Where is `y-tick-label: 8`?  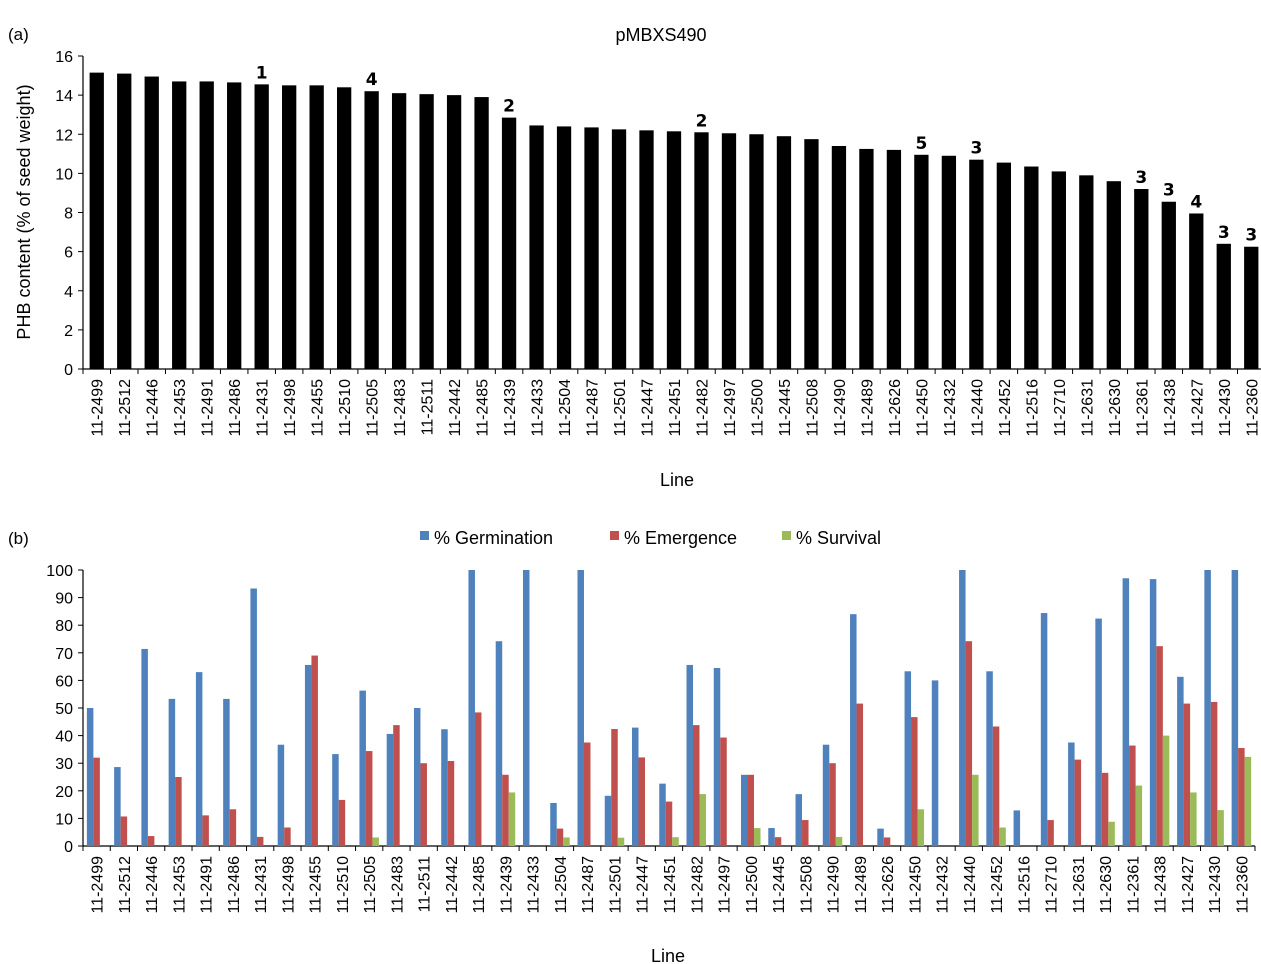
y-tick-label: 8 is located at coordinates (68, 214).